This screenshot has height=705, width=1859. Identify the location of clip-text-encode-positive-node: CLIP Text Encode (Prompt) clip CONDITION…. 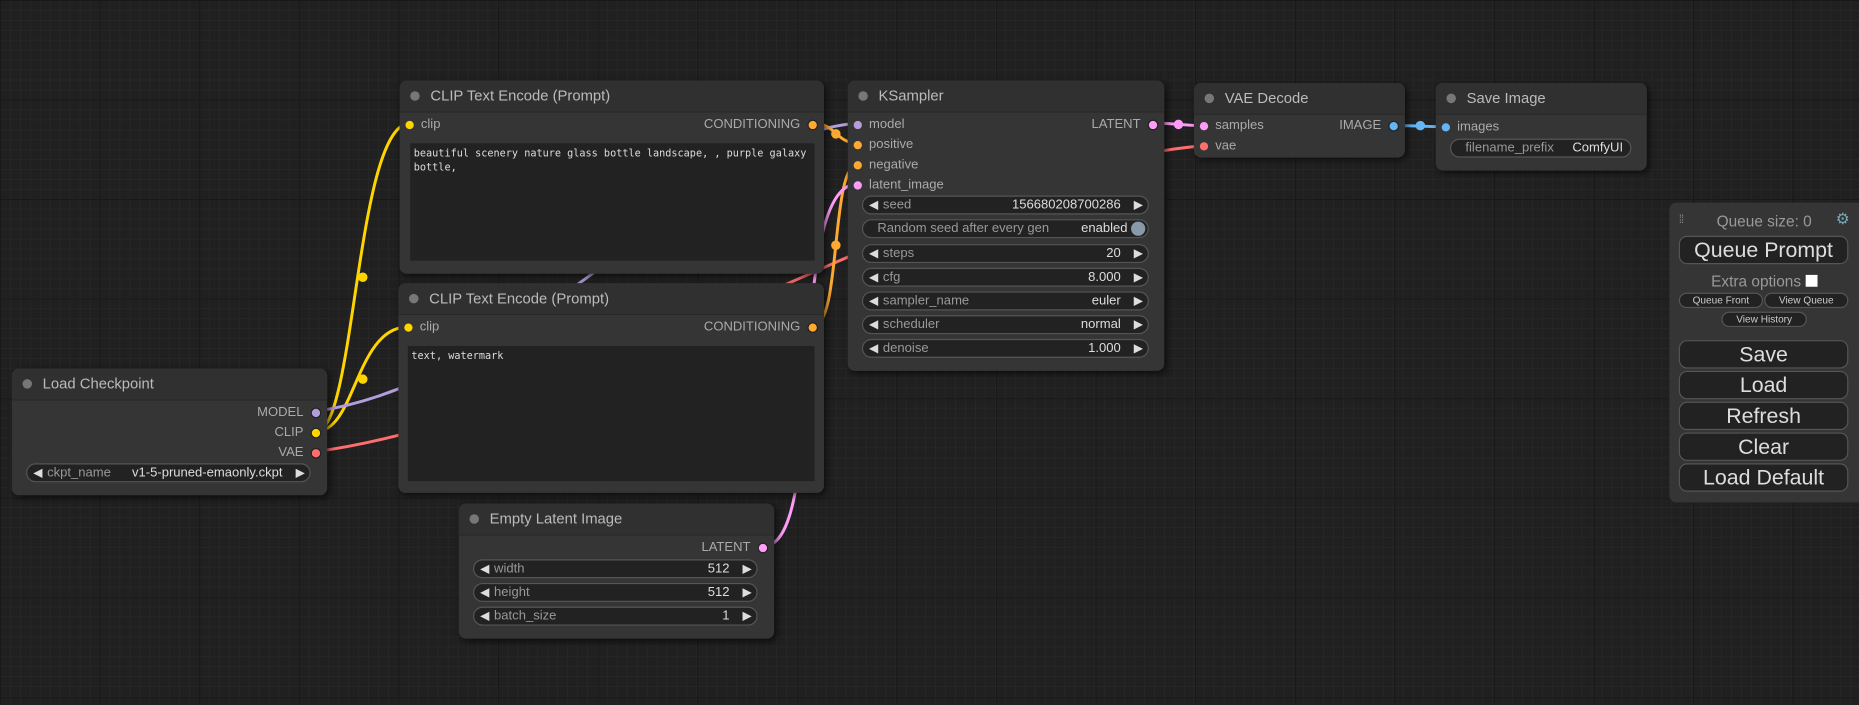
(611, 177).